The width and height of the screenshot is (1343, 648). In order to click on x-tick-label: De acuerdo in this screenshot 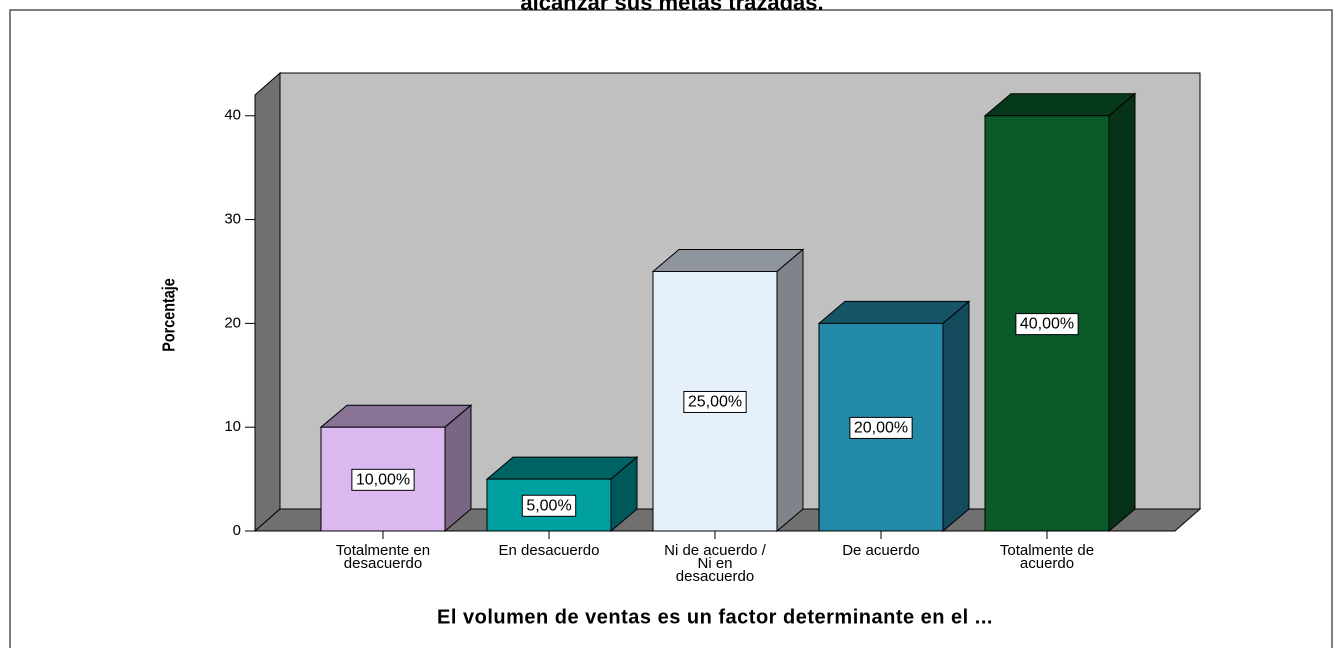, I will do `click(881, 550)`.